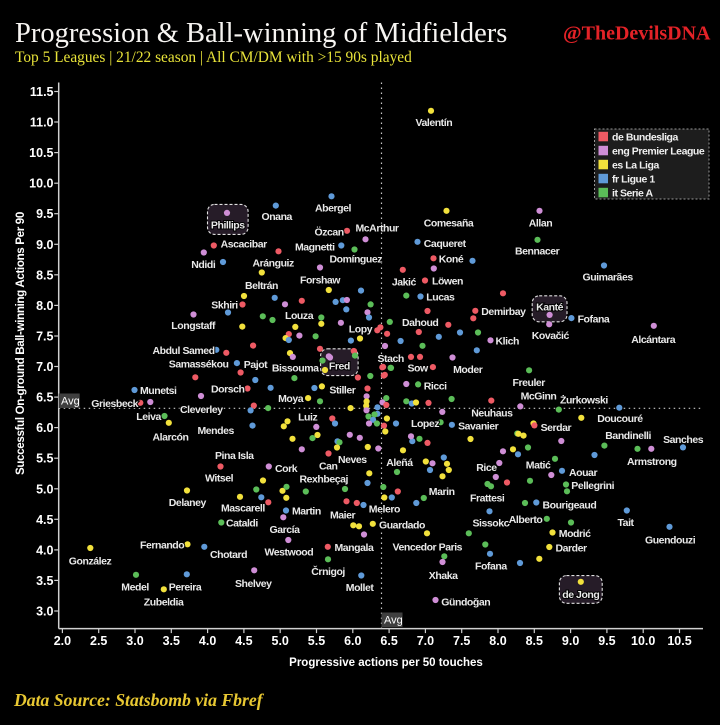  Describe the element at coordinates (44, 214) in the screenshot. I see `svg-text: 9.5` at that location.